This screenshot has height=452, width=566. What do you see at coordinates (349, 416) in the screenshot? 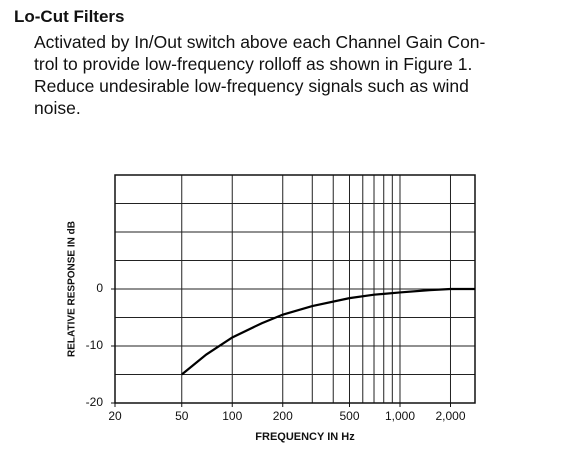
I see `x-tick-label: 500` at bounding box center [349, 416].